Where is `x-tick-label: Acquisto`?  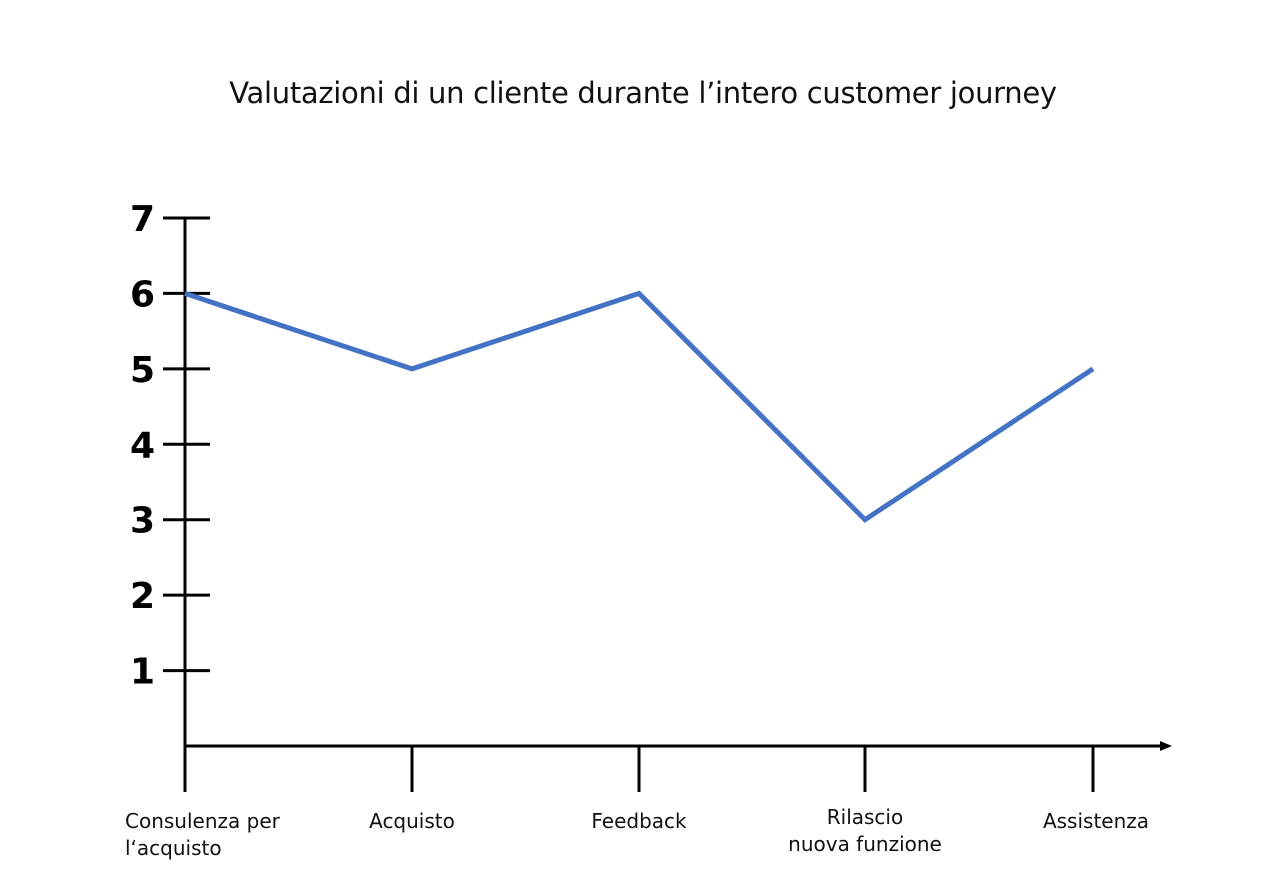
x-tick-label: Acquisto is located at coordinates (412, 821).